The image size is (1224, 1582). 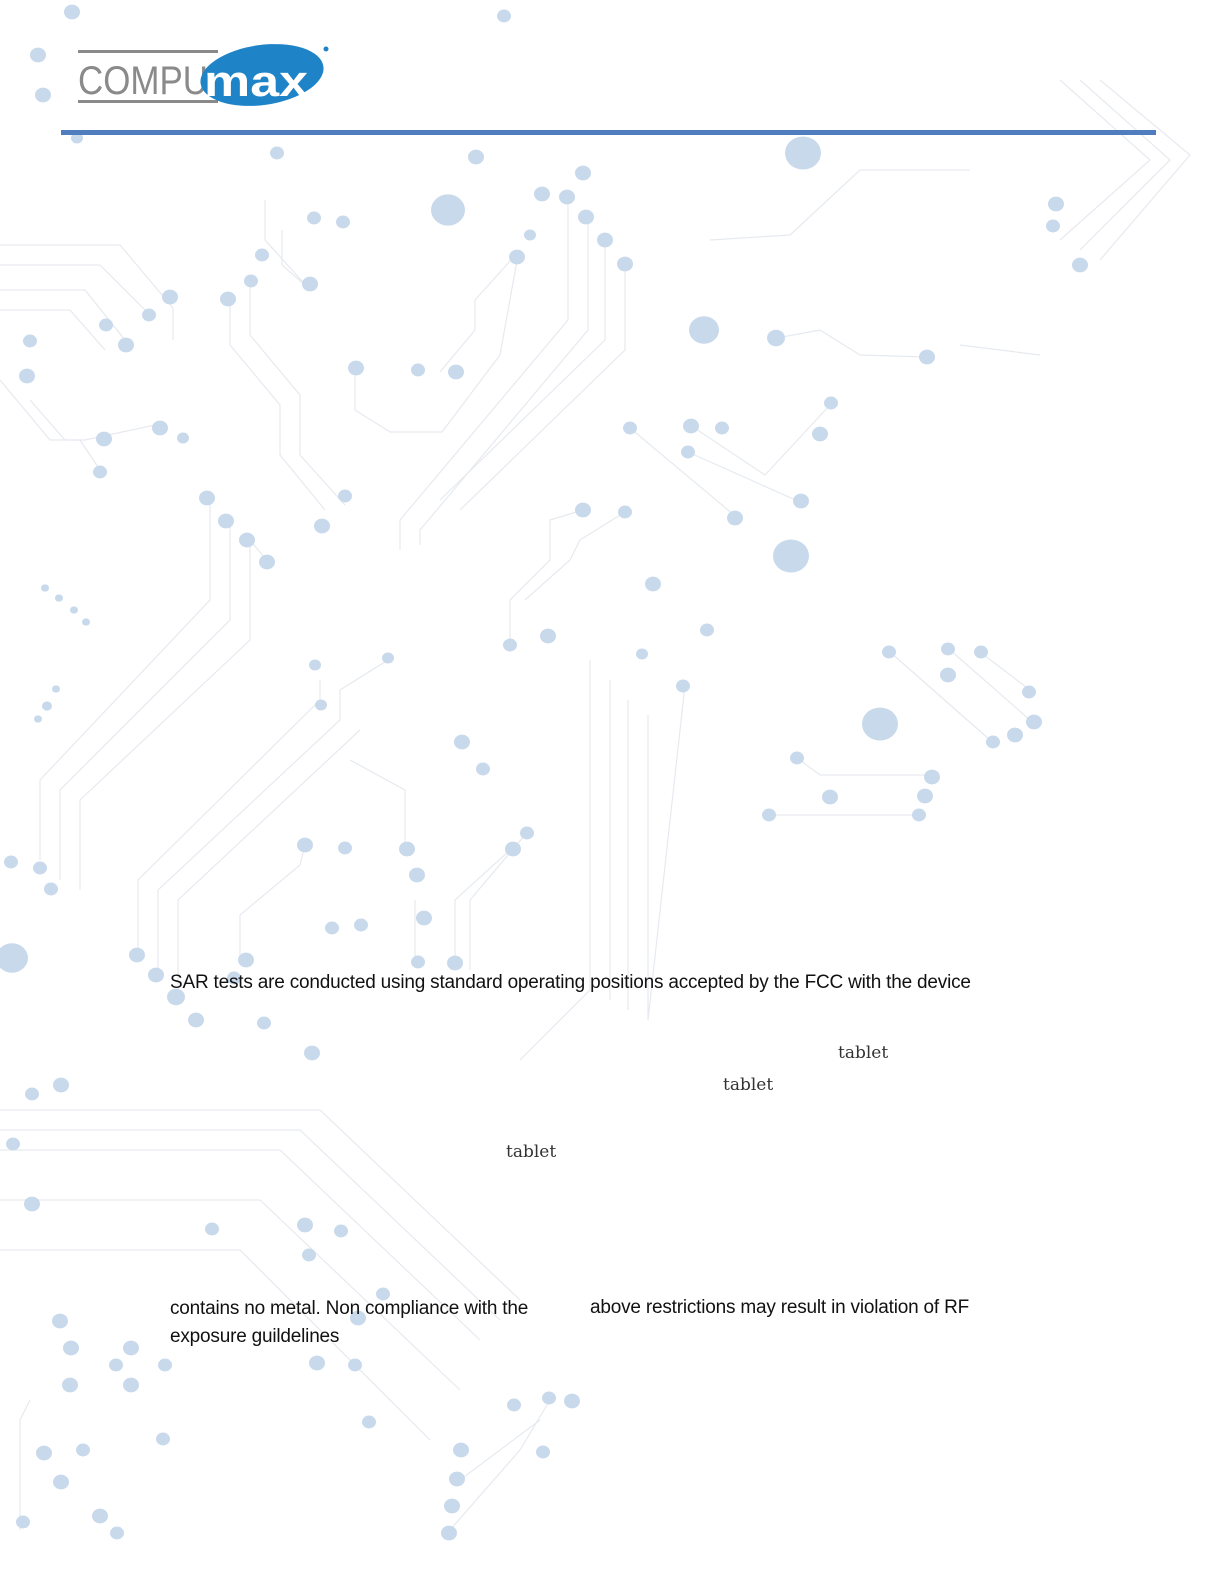 I want to click on svg-text: COMPU, so click(x=143, y=81).